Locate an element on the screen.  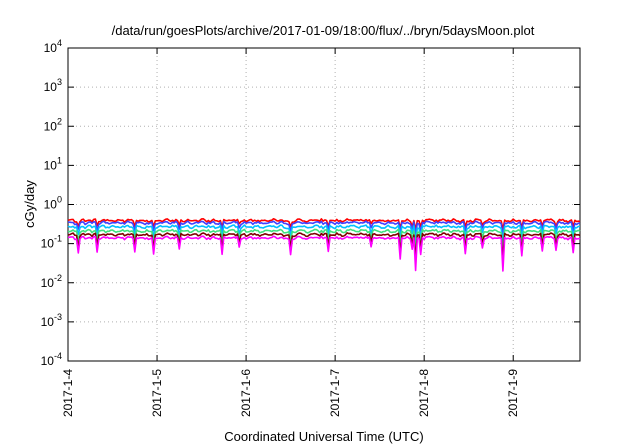
x-tick-label: 2017-1-9 is located at coordinates (513, 393).